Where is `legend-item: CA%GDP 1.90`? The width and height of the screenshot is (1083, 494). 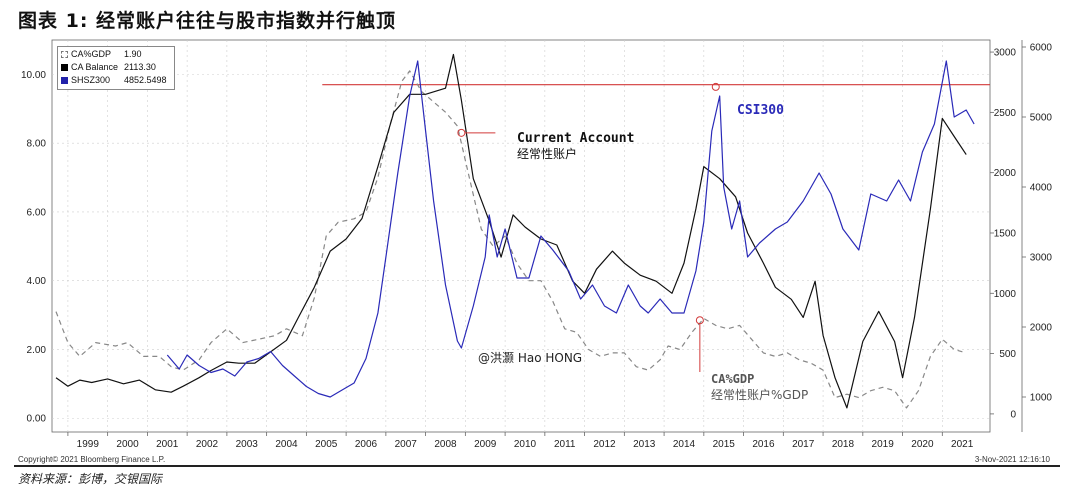 legend-item: CA%GDP 1.90 is located at coordinates (116, 55).